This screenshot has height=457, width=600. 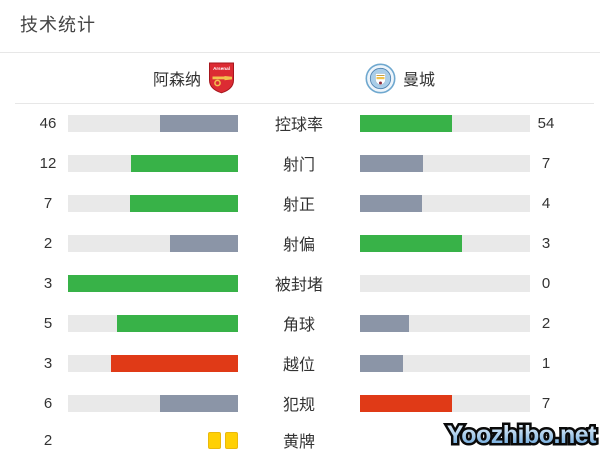 I want to click on stat-row-角球: 5 角球 2, so click(x=300, y=323).